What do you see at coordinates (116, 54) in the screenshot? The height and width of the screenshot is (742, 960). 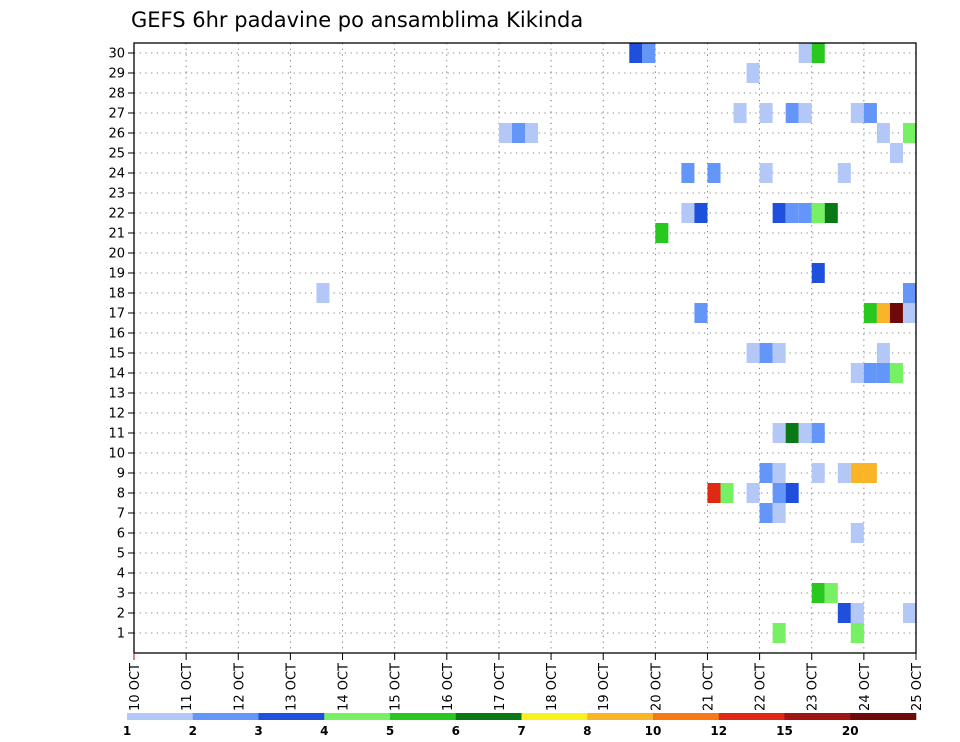 I see `y-tick-label: 30` at bounding box center [116, 54].